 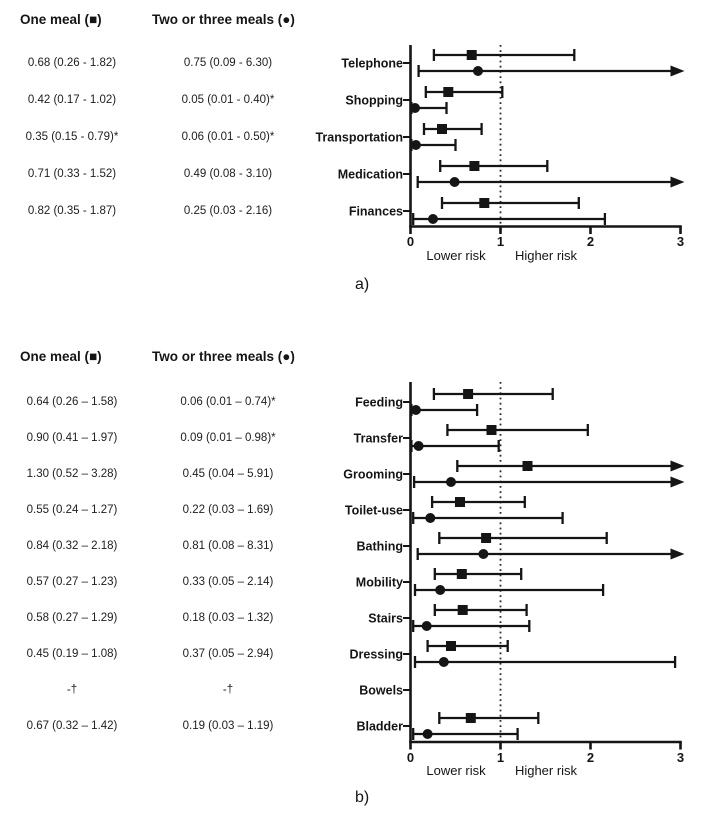 I want to click on category-label: Mobility, so click(x=379, y=583).